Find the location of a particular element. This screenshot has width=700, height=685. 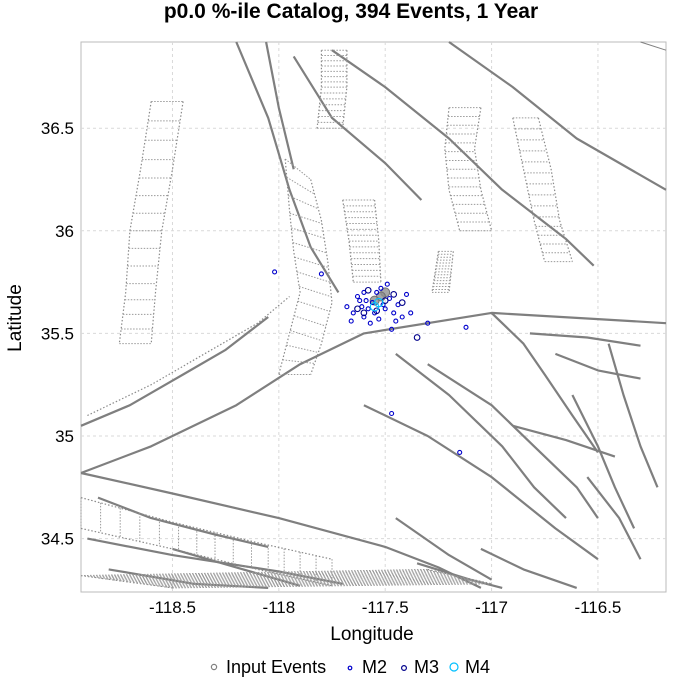

legend-label: M4 is located at coordinates (477, 667).